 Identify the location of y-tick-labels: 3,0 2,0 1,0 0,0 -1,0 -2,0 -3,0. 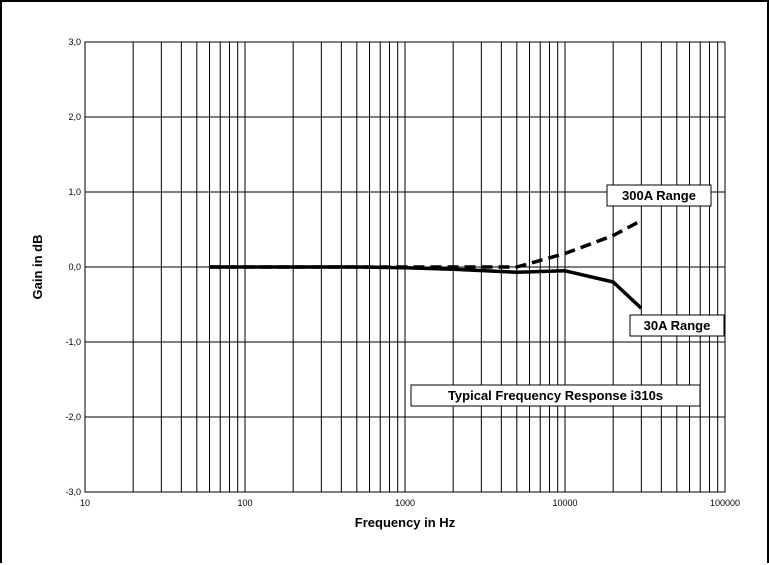
(73, 267).